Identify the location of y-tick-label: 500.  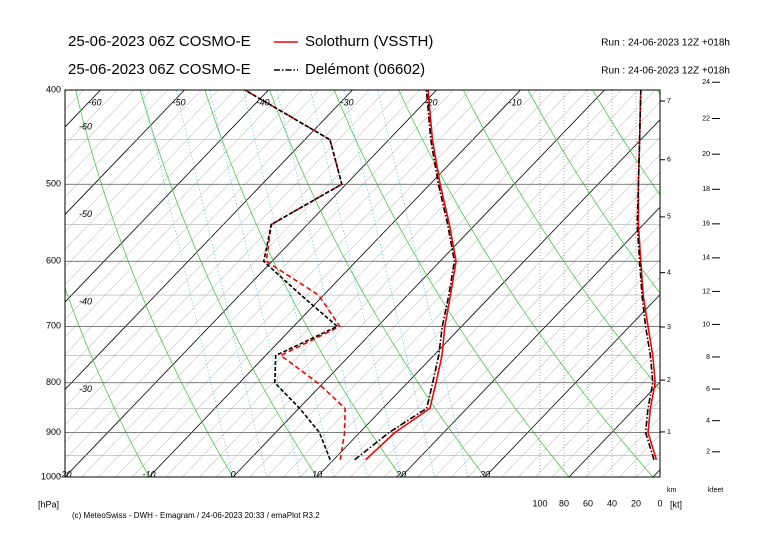
(53, 184).